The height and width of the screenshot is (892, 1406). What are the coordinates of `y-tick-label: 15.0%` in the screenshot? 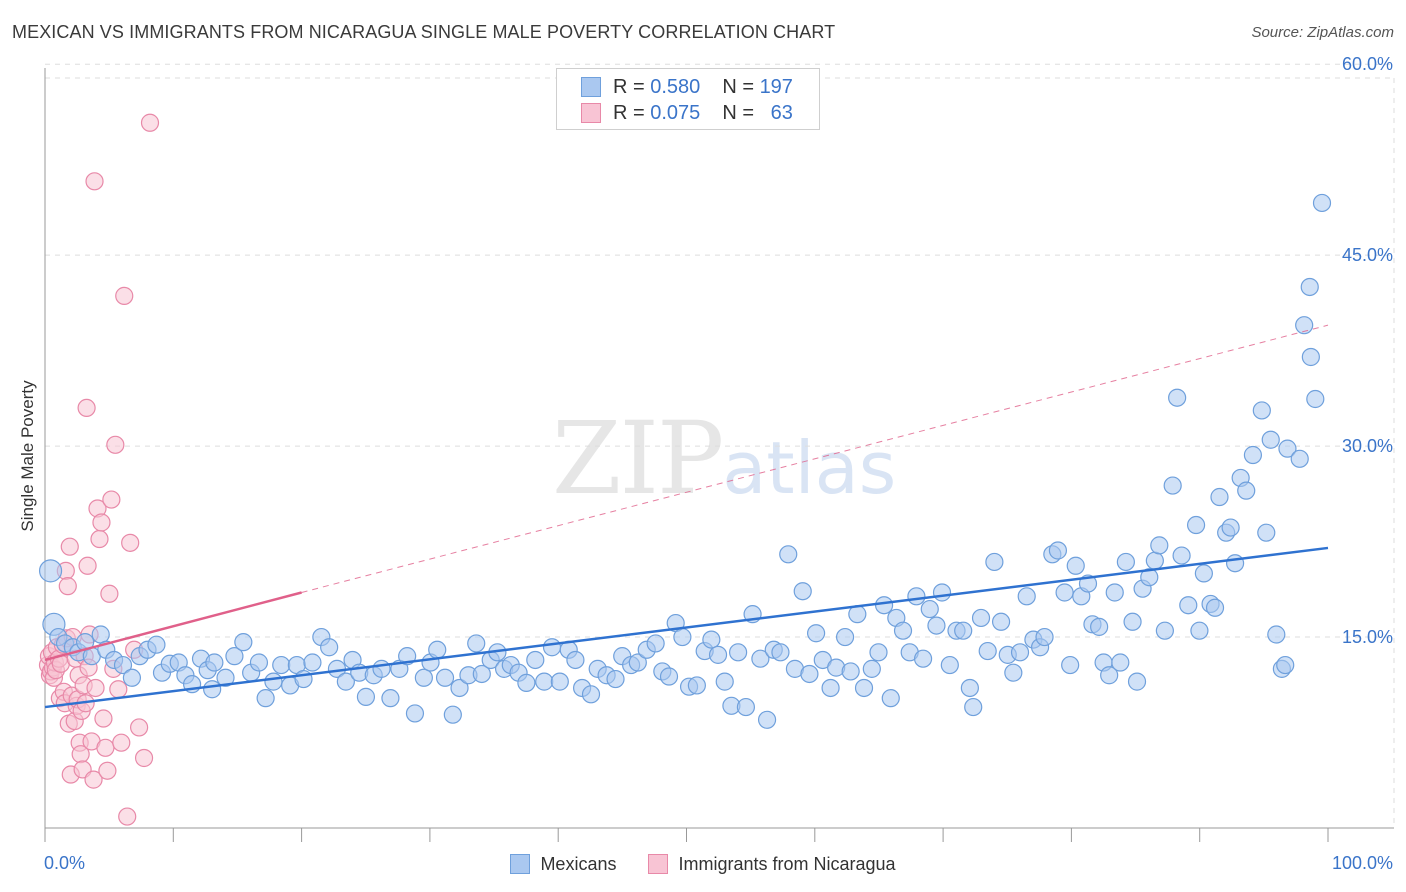 It's located at (1367, 637).